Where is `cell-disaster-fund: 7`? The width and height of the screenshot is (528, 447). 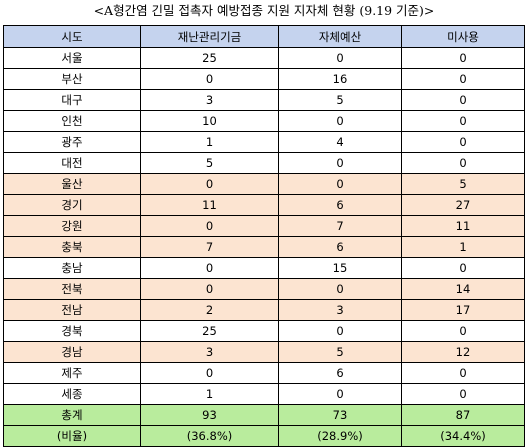 cell-disaster-fund: 7 is located at coordinates (209, 247).